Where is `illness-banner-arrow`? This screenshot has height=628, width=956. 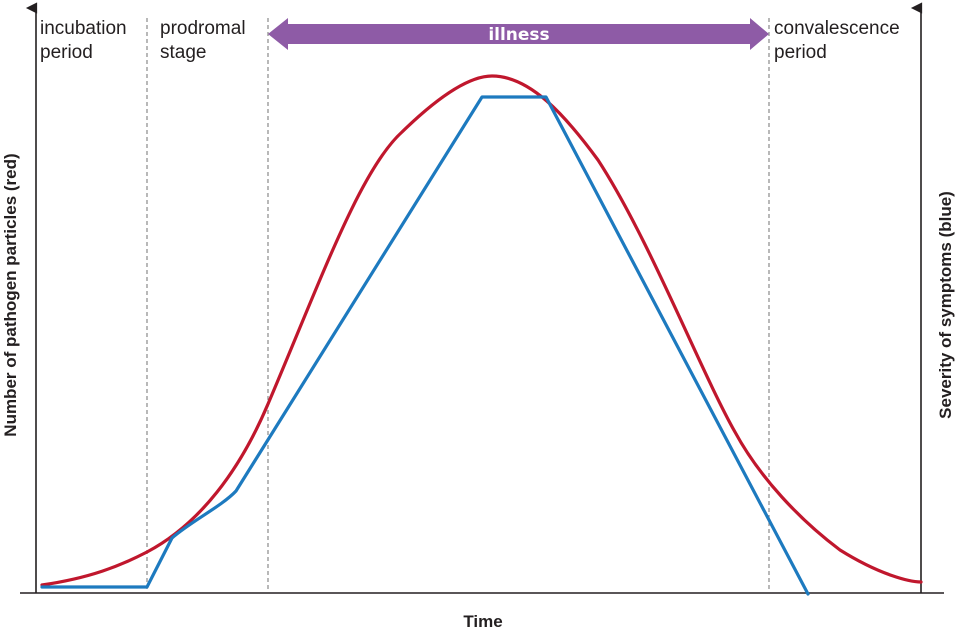 illness-banner-arrow is located at coordinates (518, 34).